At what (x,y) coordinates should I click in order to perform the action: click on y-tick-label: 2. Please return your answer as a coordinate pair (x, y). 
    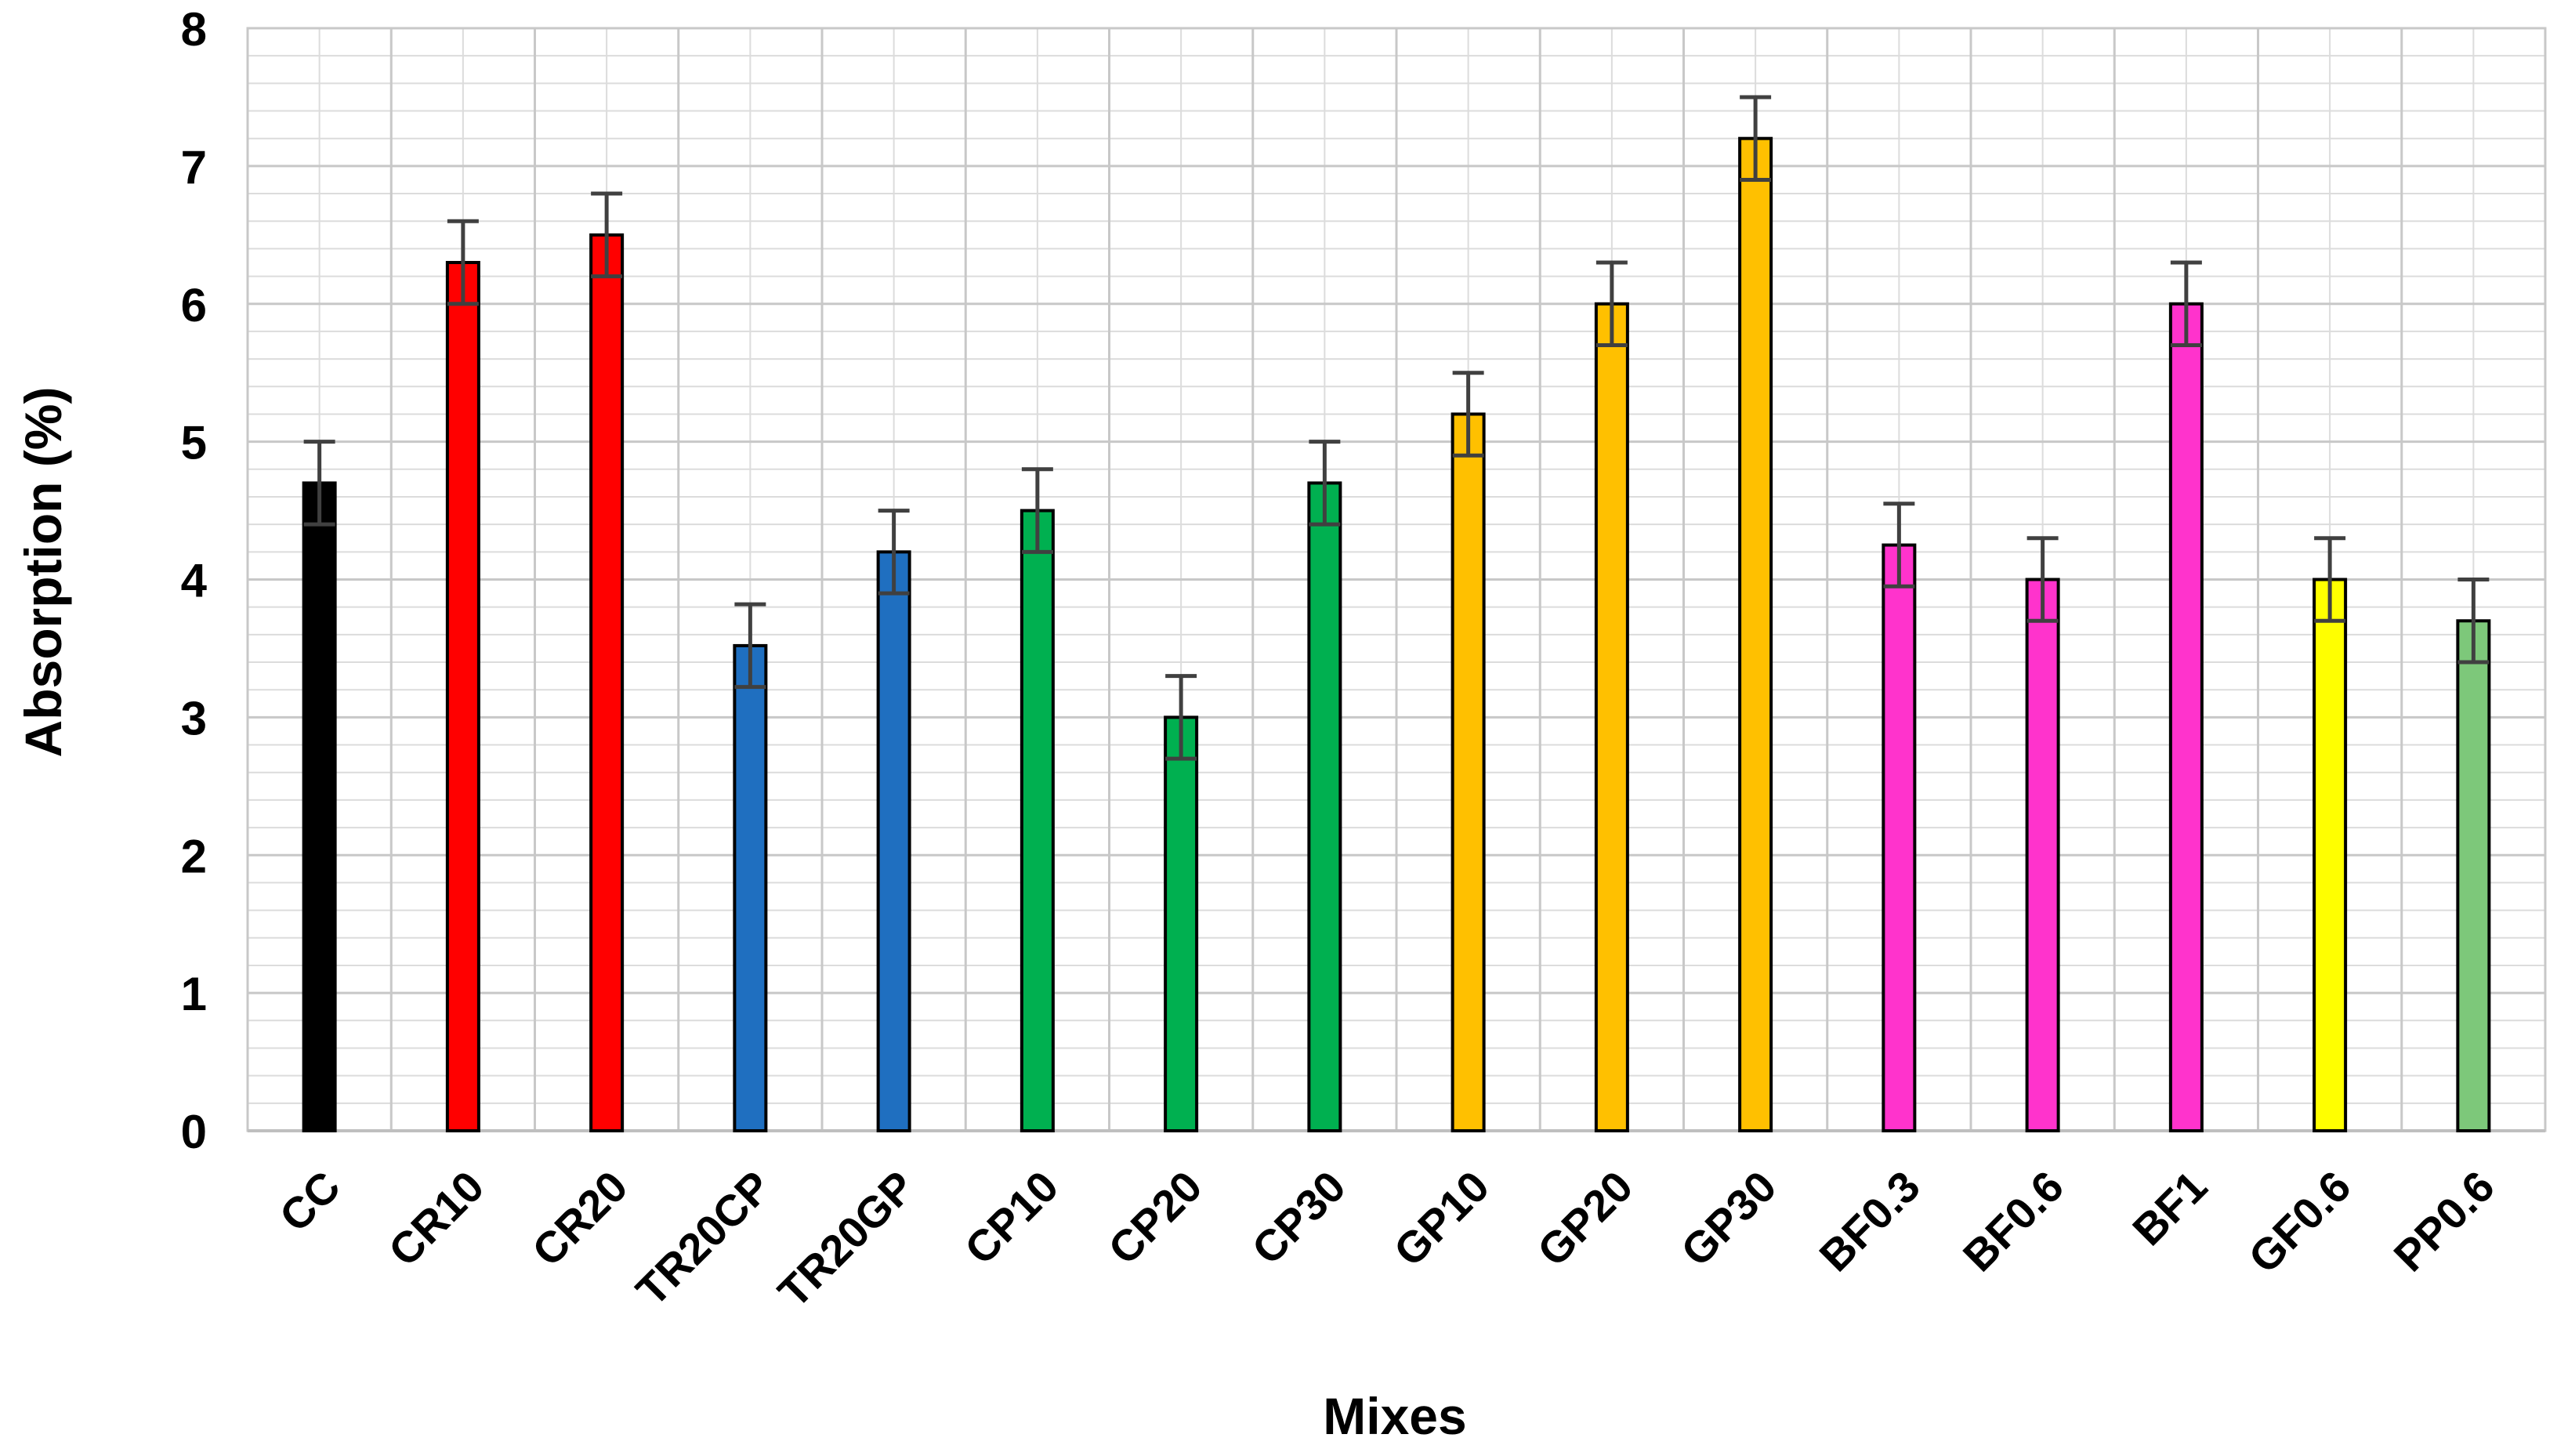
    Looking at the image, I should click on (194, 856).